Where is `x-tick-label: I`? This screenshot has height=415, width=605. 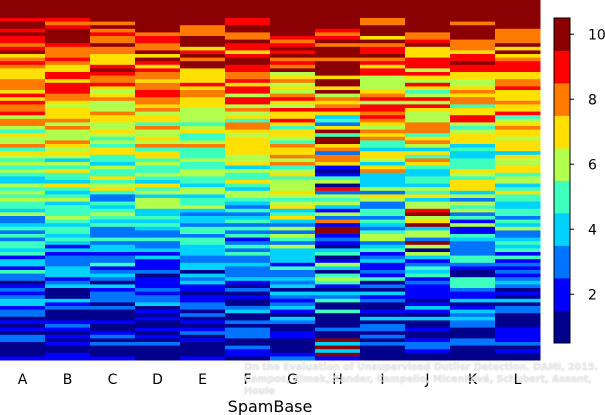
x-tick-label: I is located at coordinates (382, 380).